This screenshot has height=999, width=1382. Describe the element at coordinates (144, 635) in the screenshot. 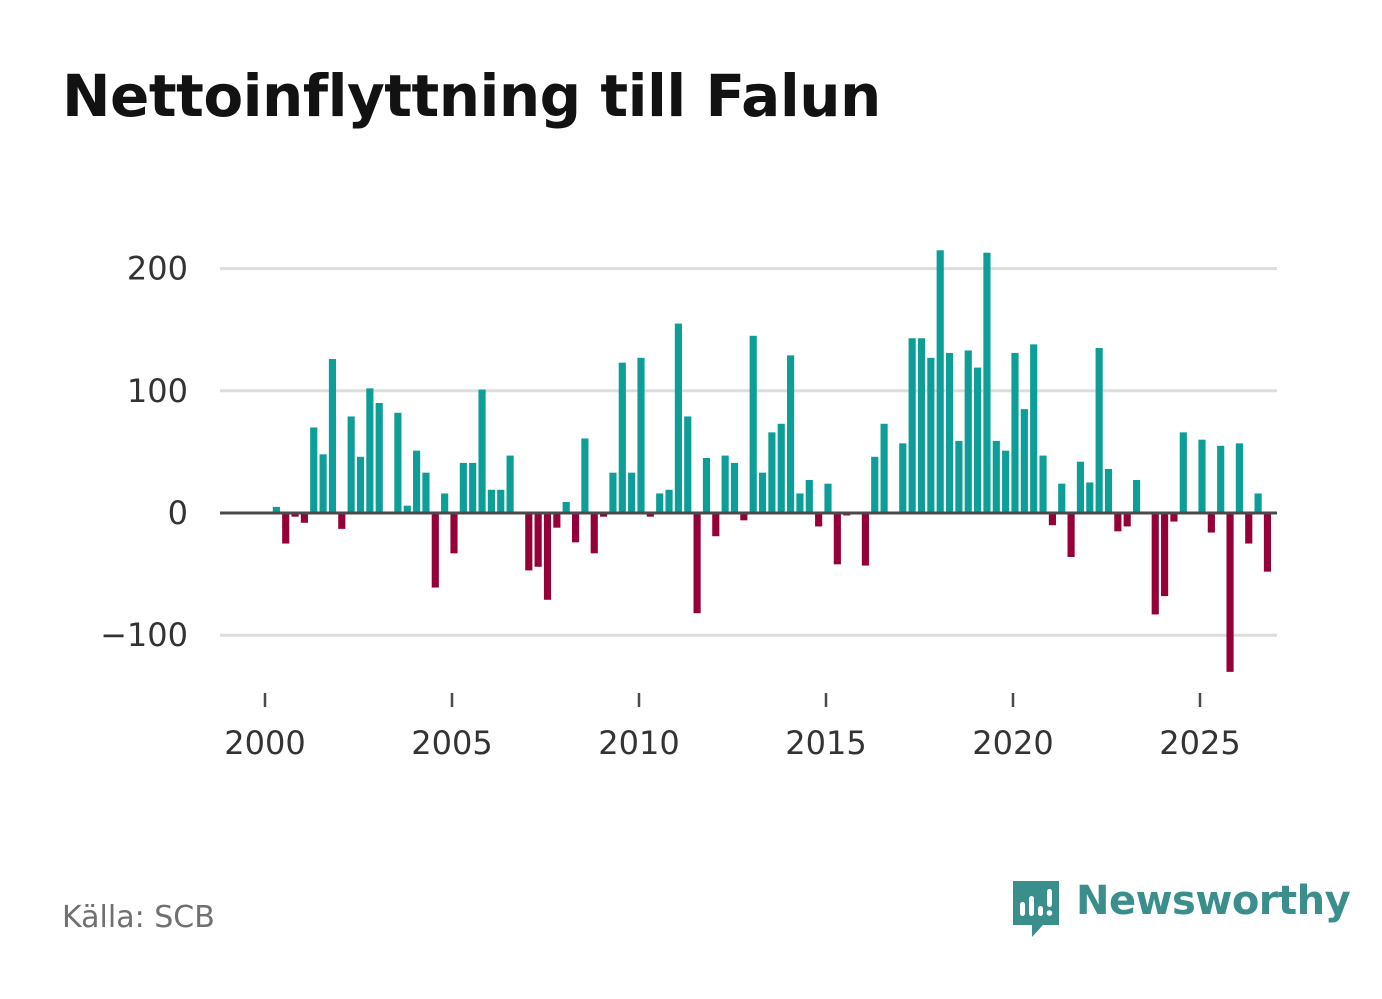

I see `y-tick-label: −100` at that location.